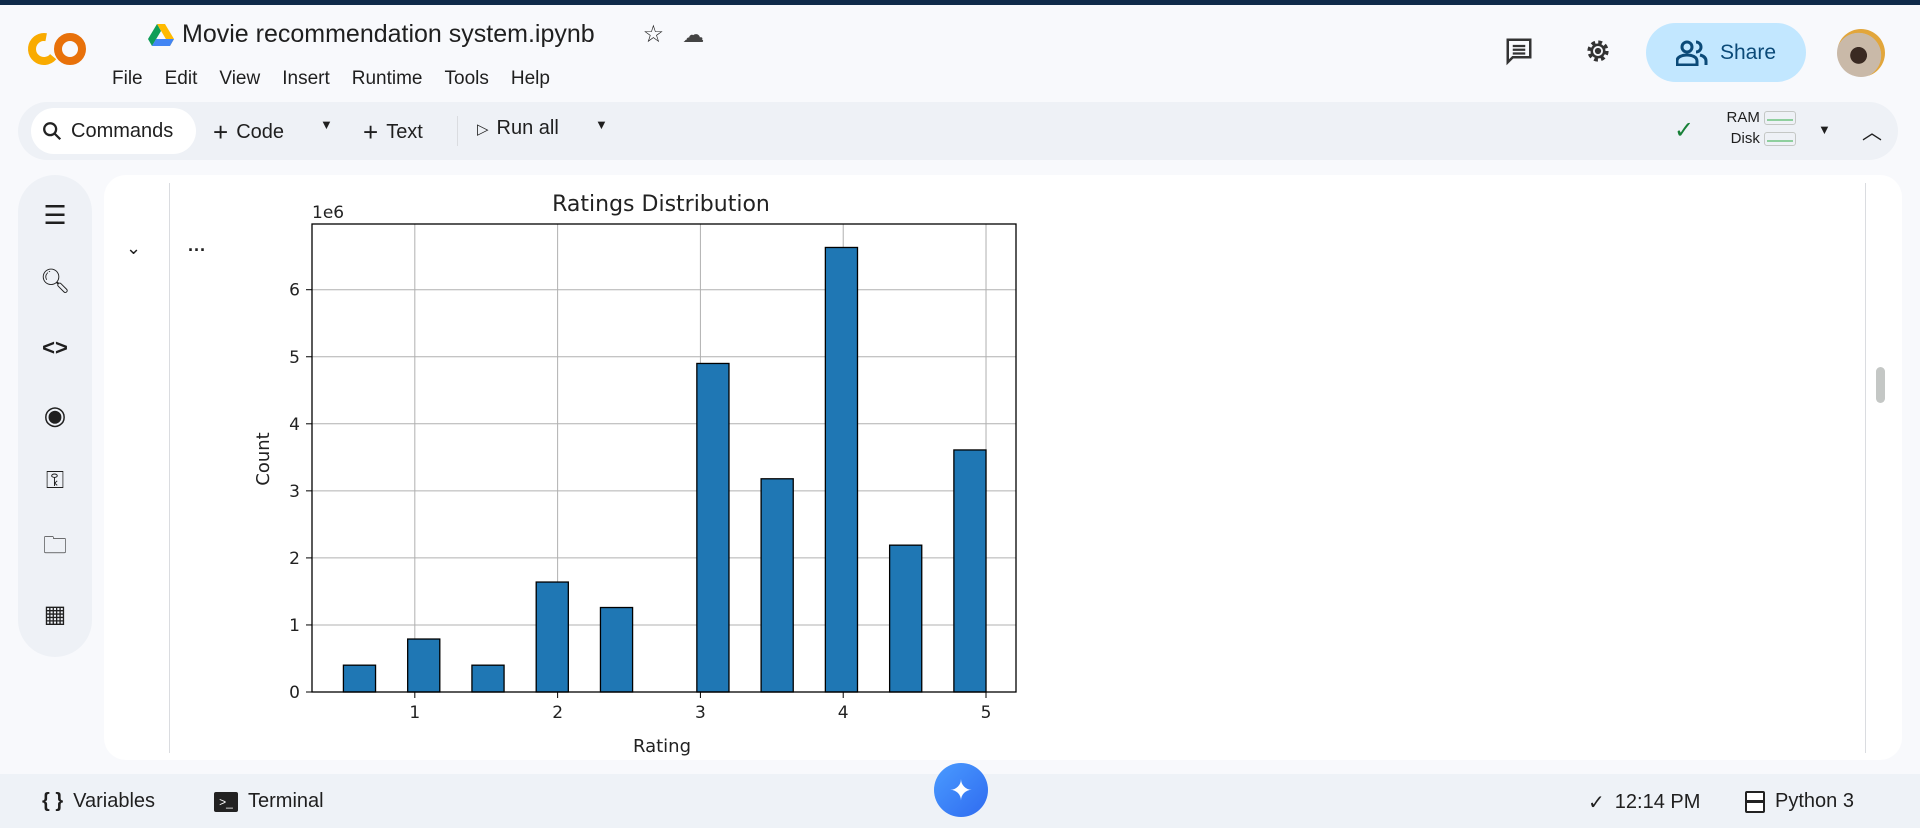 The width and height of the screenshot is (1920, 828). I want to click on left-sidebar, so click(55, 416).